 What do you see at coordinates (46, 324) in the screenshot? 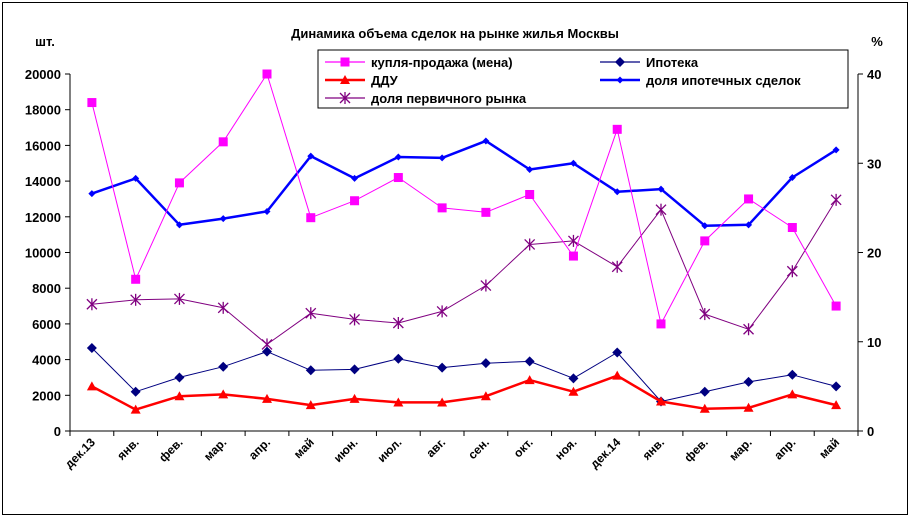
I see `y-left-tick-label: 6000` at bounding box center [46, 324].